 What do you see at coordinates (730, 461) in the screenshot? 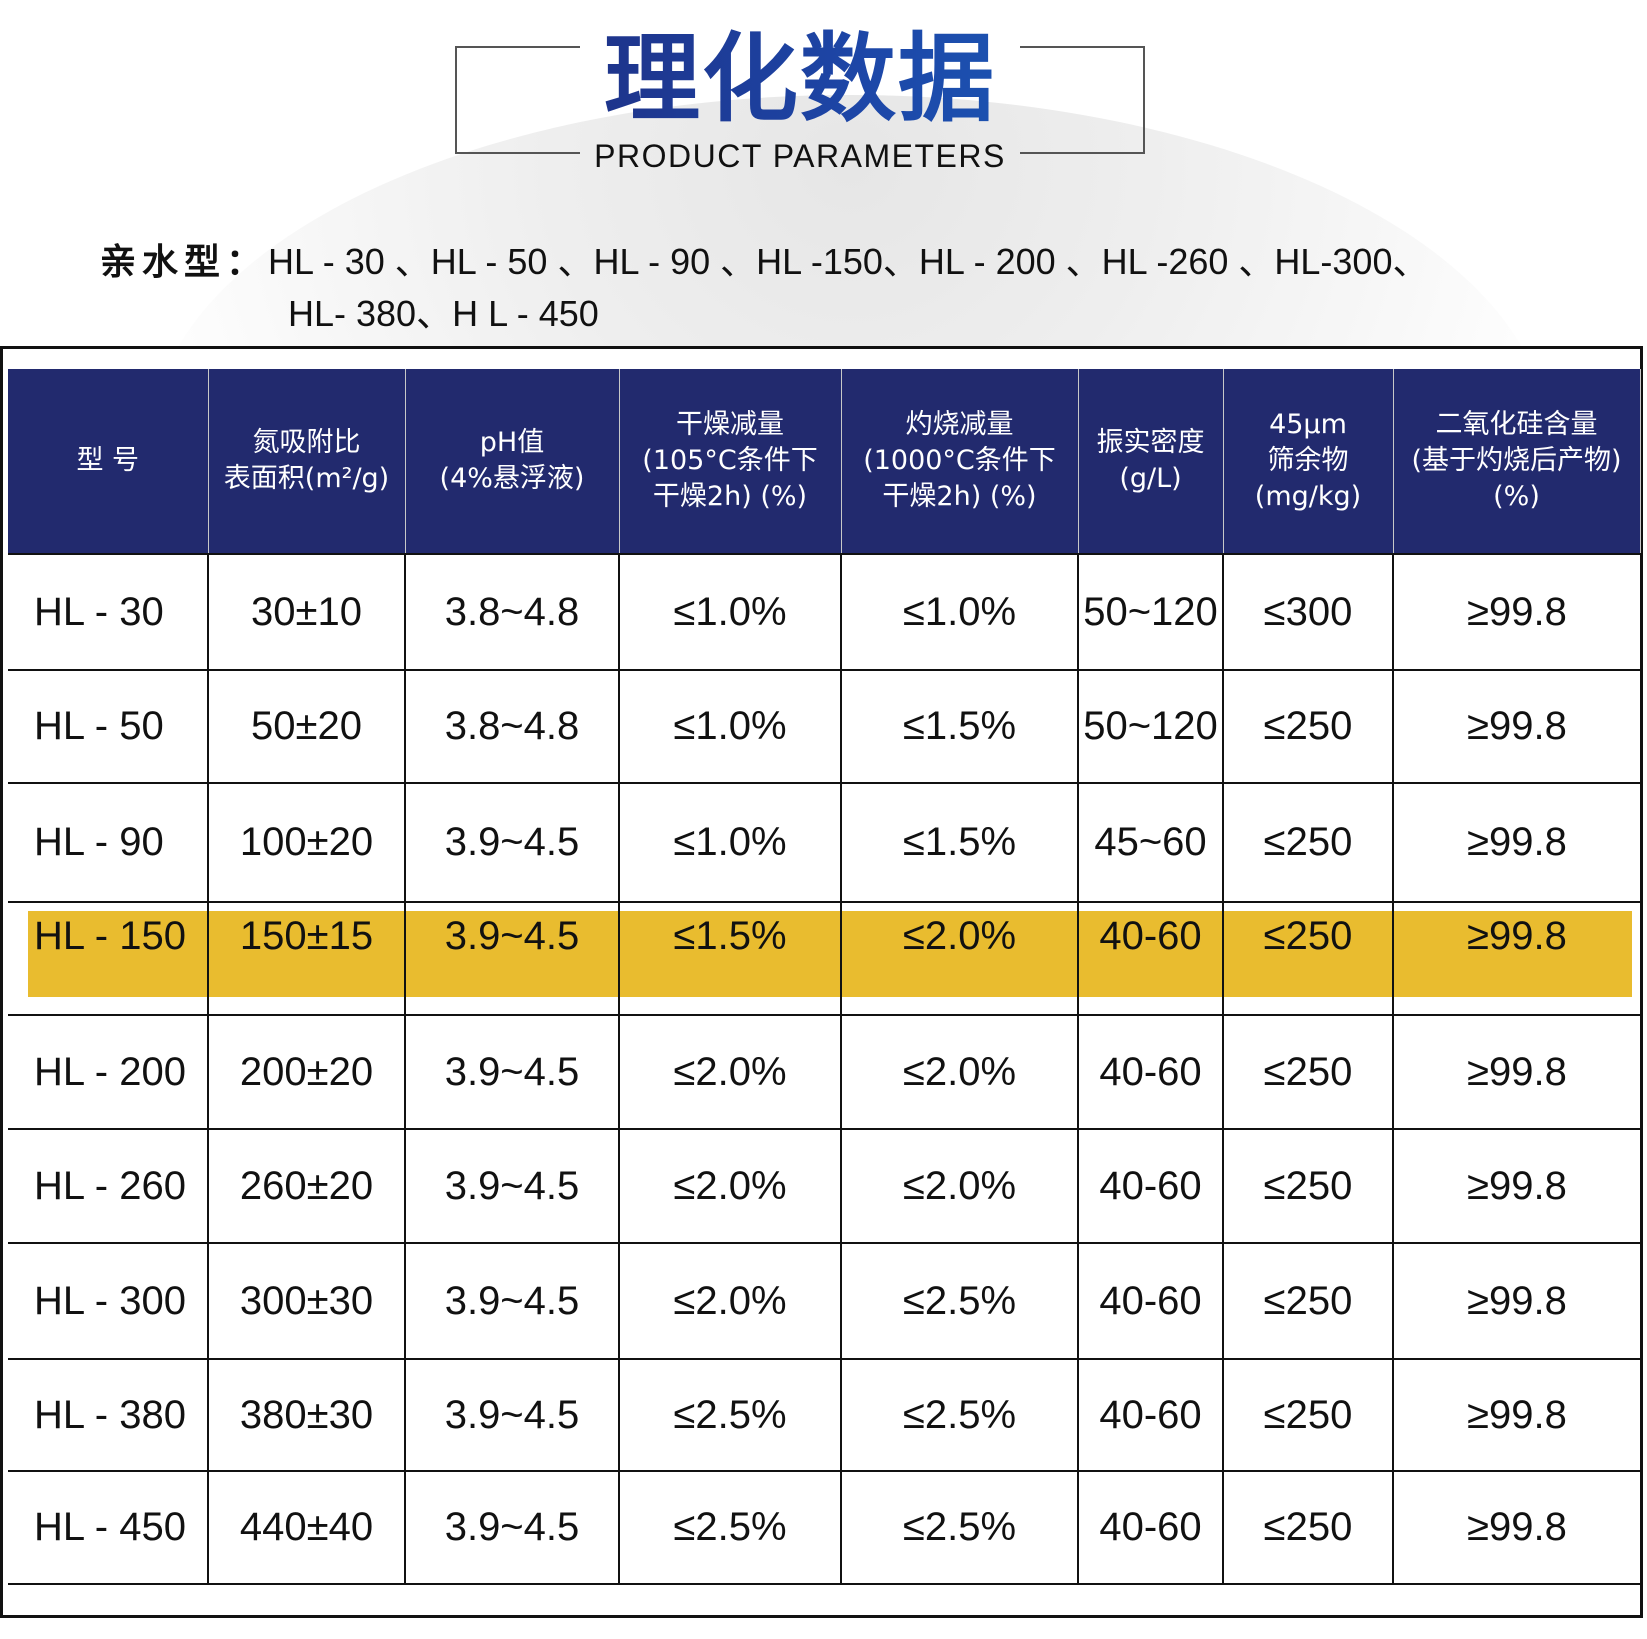
I see `column-header-drying-loss: 干燥减量 (105°C条件下 干燥2h) (%)` at bounding box center [730, 461].